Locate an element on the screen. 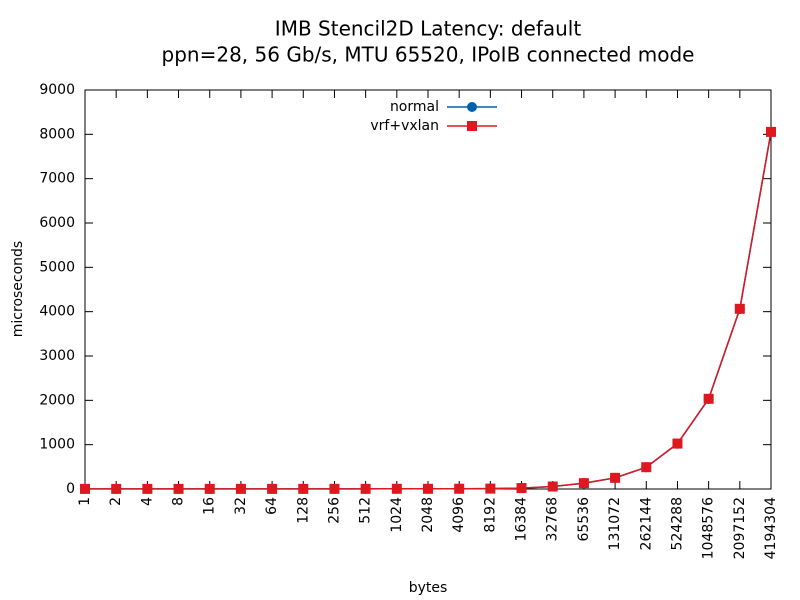  x-tick-label: 1 is located at coordinates (85, 501).